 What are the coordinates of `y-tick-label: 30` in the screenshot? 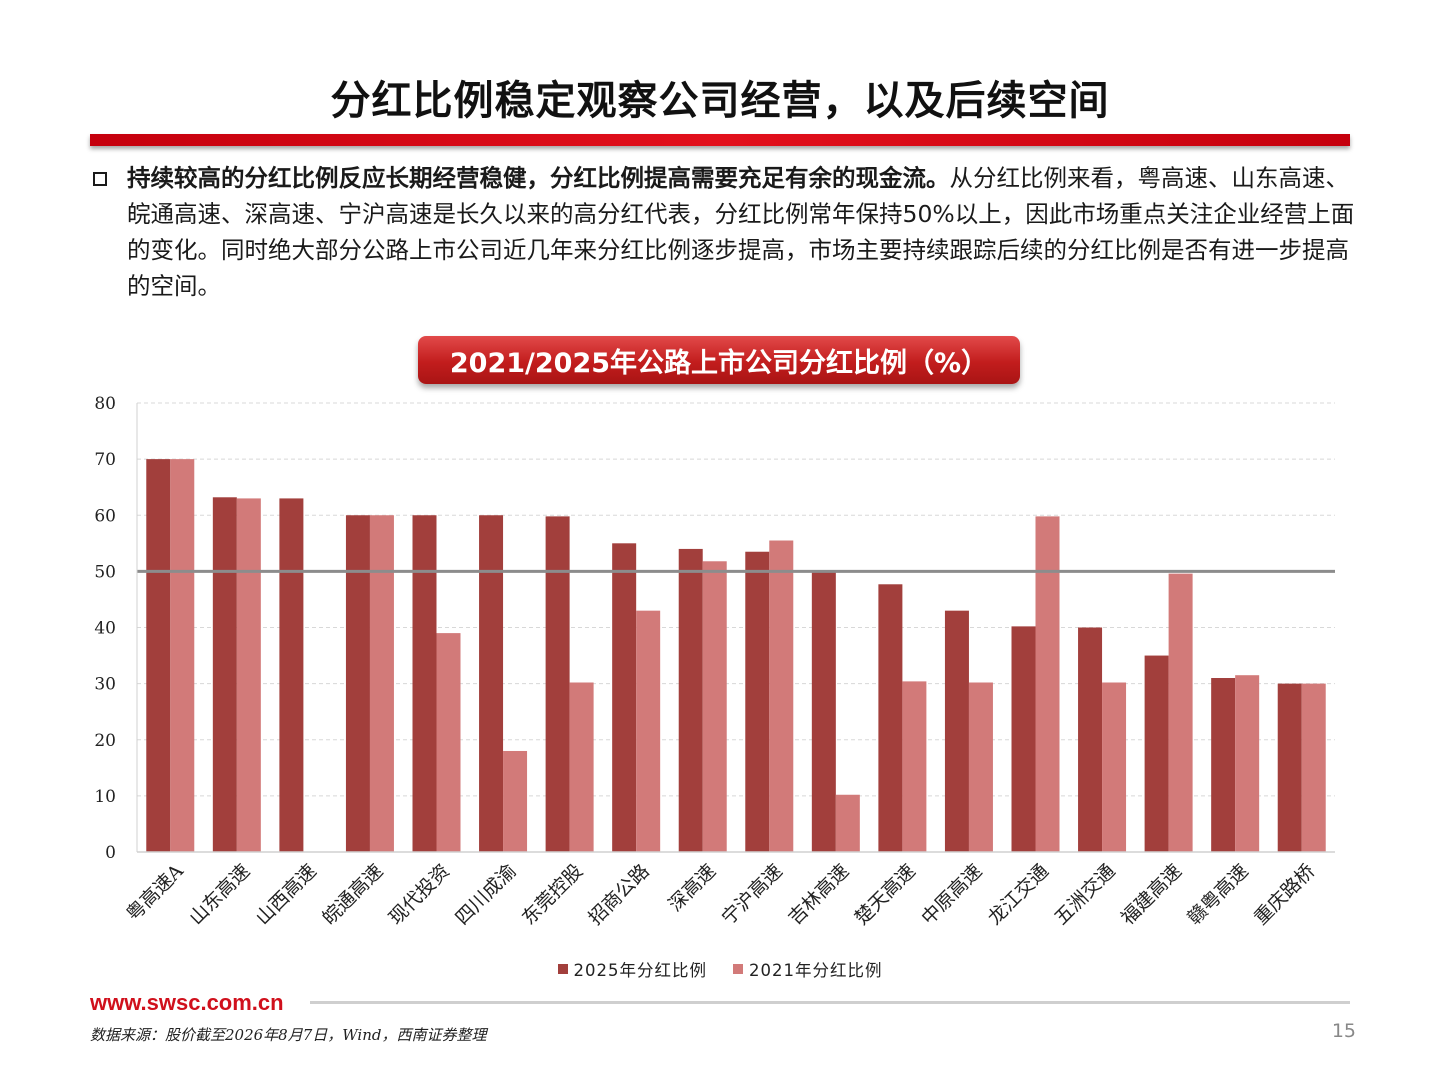 It's located at (105, 685).